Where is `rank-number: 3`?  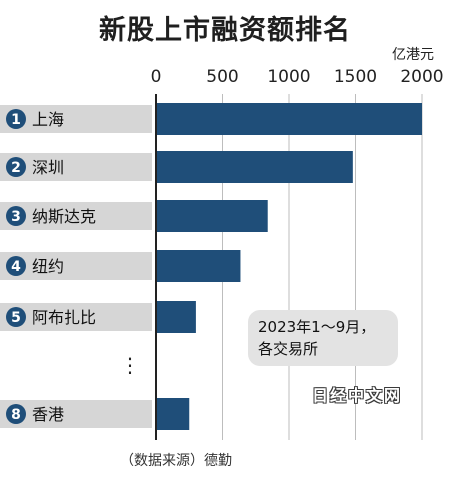 rank-number: 3 is located at coordinates (16, 217).